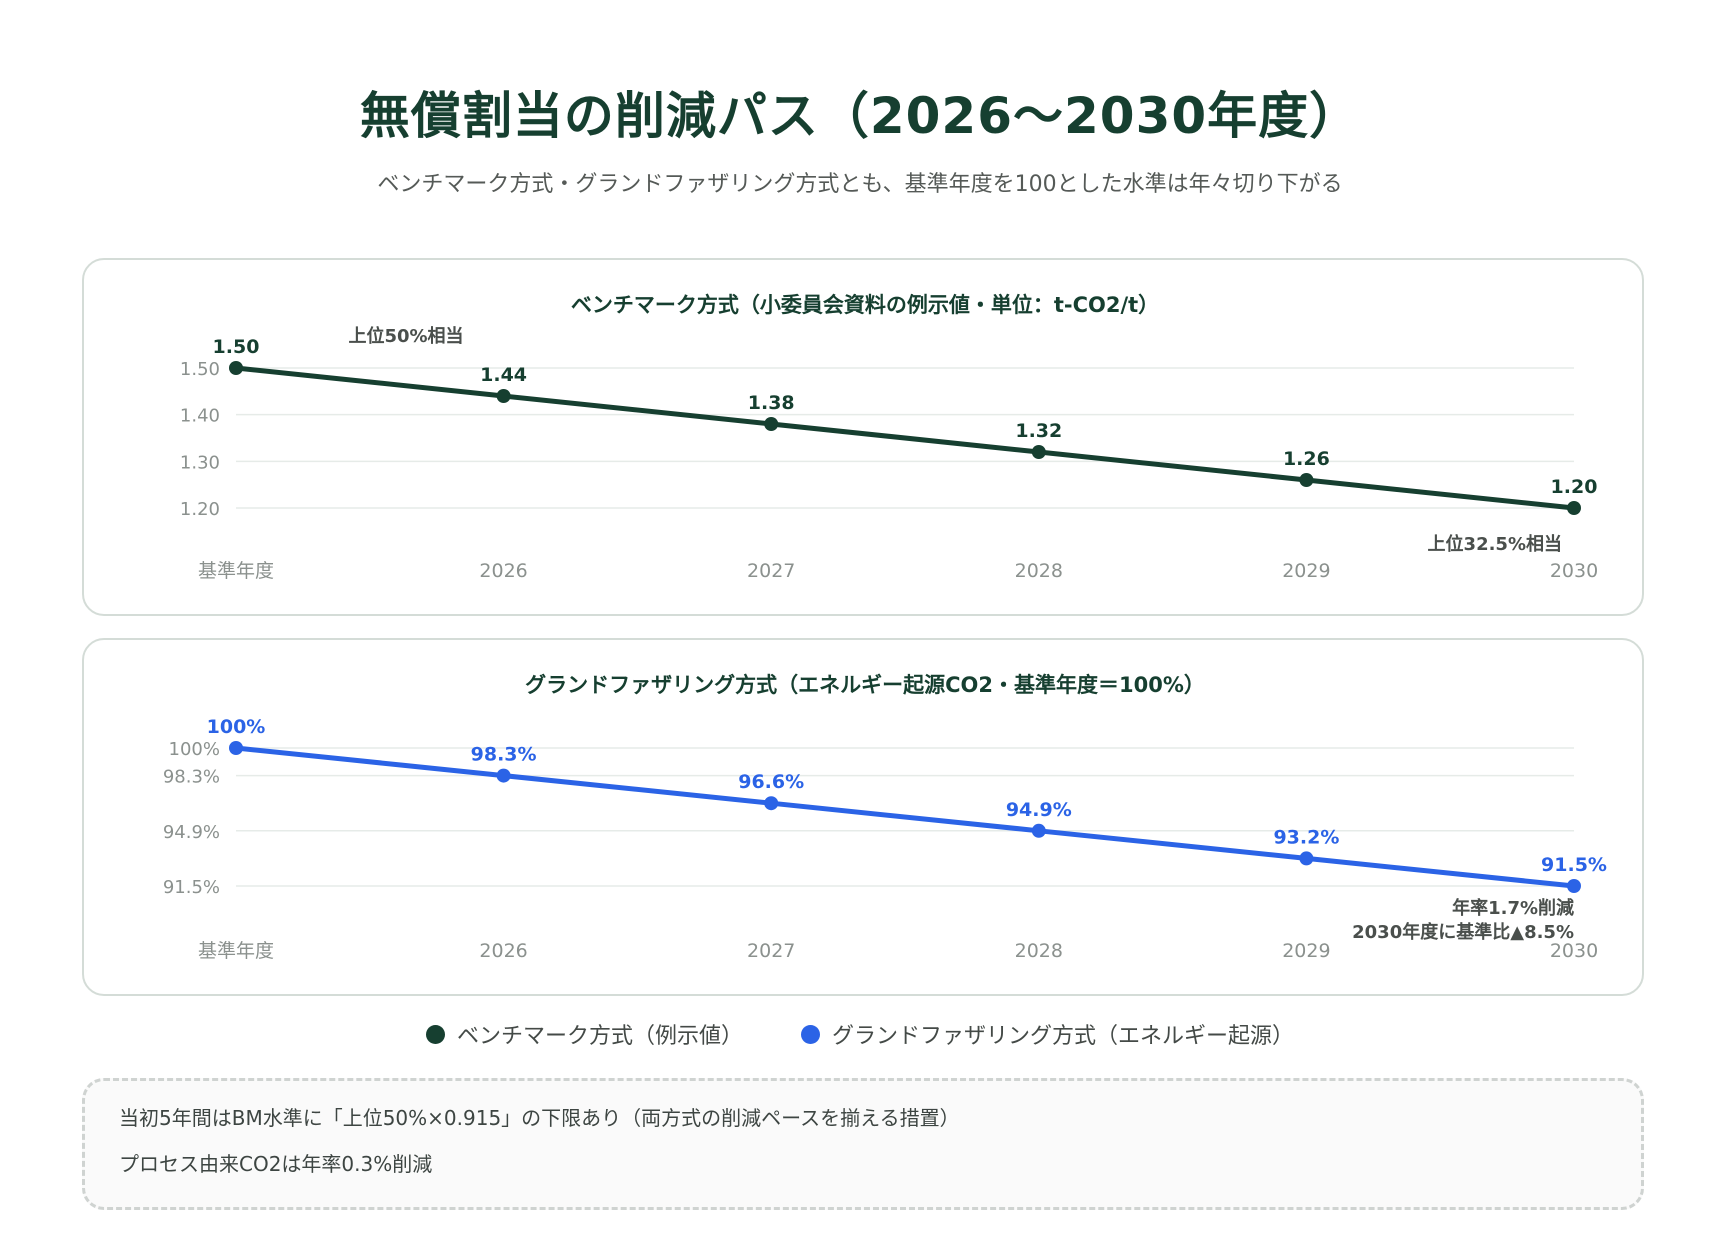 The image size is (1720, 1260). What do you see at coordinates (276, 1164) in the screenshot?
I see `note-line: プロセス由来CO2は年率0.3%削減` at bounding box center [276, 1164].